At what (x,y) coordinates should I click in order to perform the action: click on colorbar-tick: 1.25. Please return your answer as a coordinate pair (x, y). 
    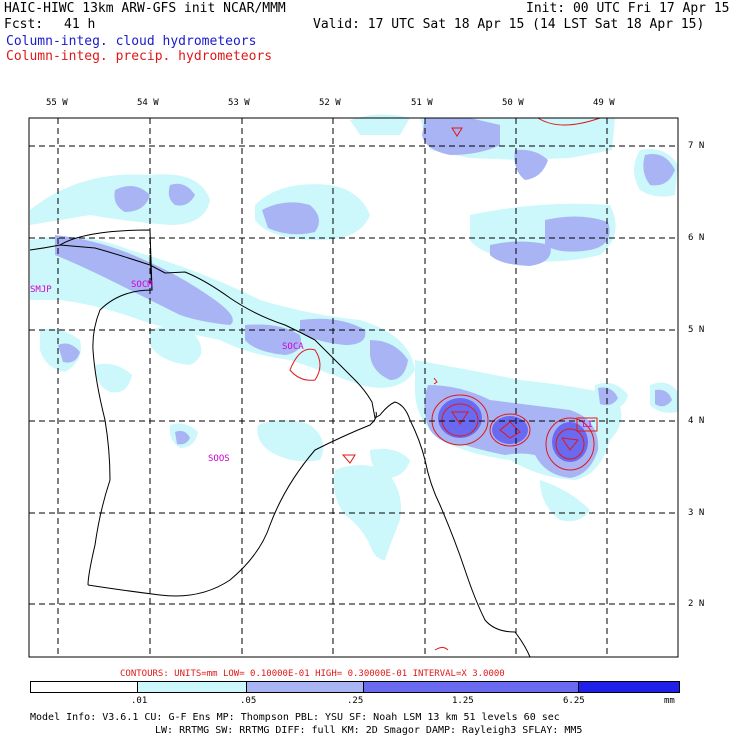
    Looking at the image, I should click on (463, 701).